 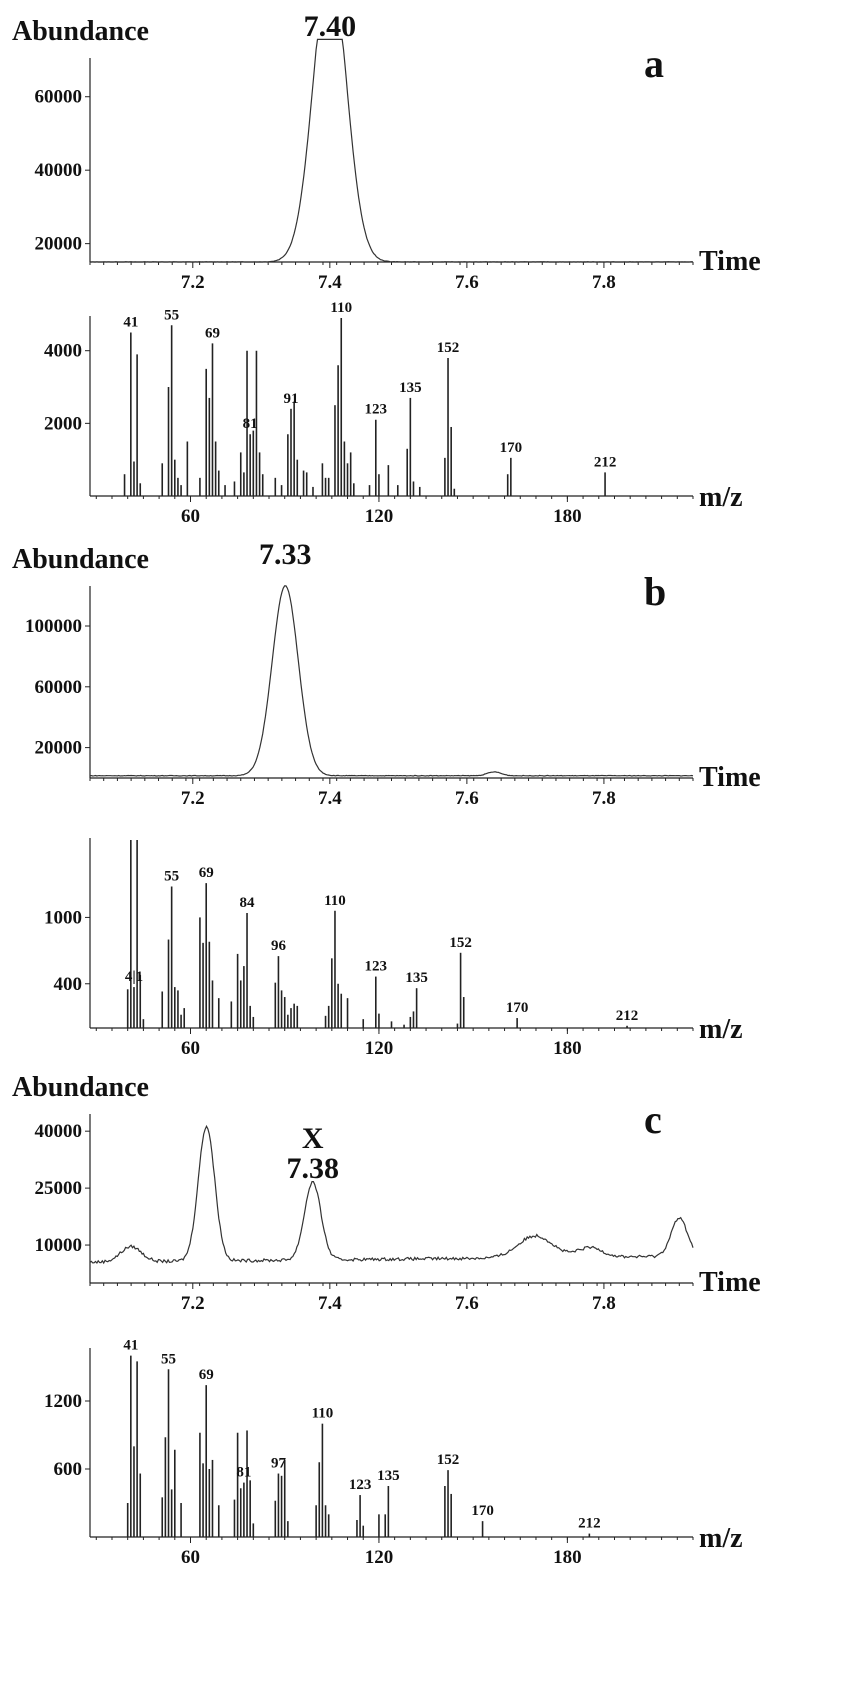 I want to click on spectrum-peak-label: 4|1, so click(x=134, y=977).